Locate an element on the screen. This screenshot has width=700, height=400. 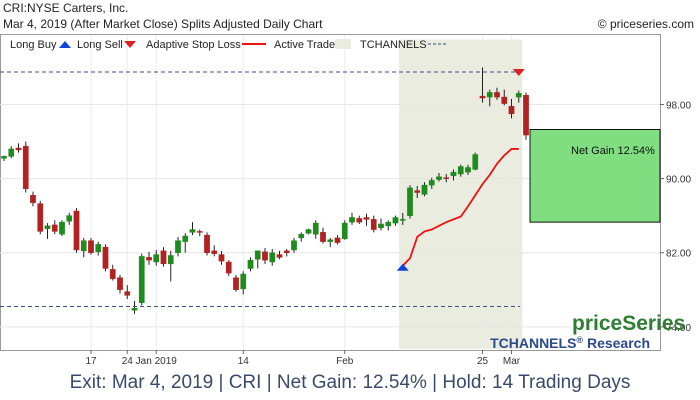
y-tick-label: 90.00 is located at coordinates (678, 180).